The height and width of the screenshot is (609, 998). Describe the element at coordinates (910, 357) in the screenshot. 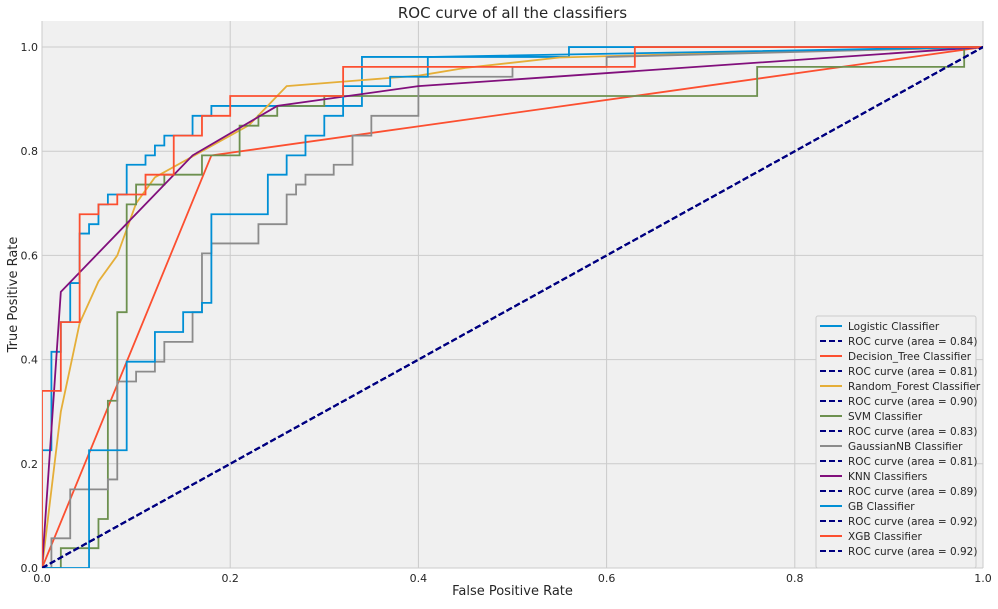

I see `legend-label: Decision_Tree Classifier` at that location.